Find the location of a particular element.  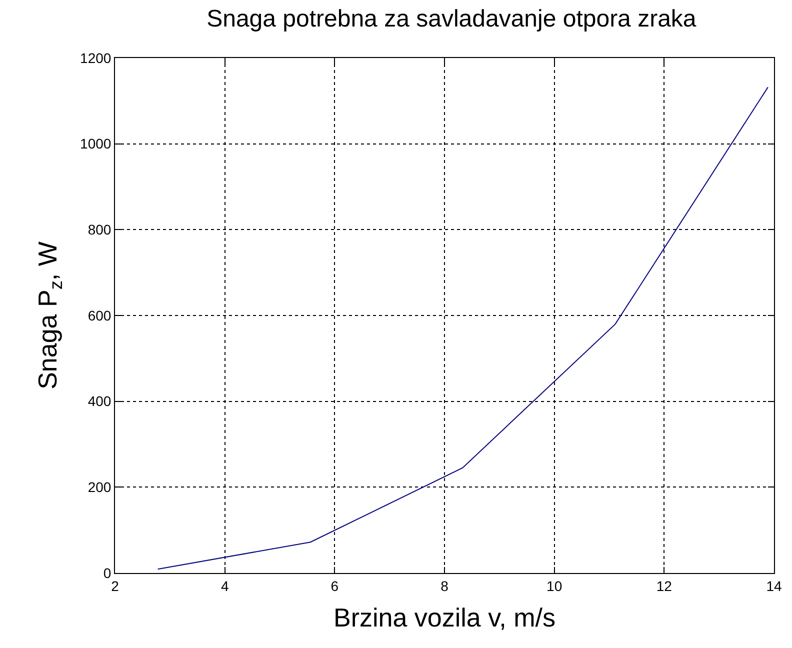

y-tick-label: 200 is located at coordinates (100, 487).